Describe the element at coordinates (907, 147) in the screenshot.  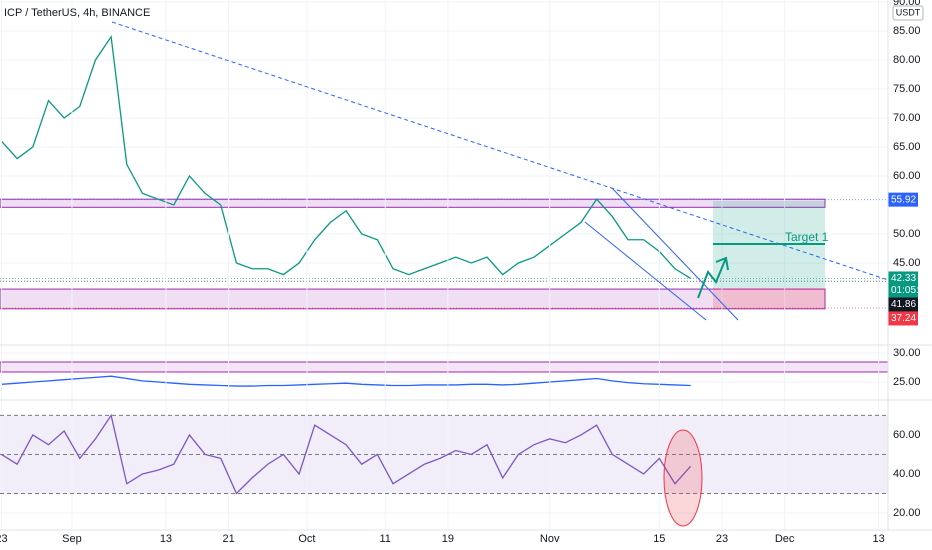
I see `y-tick-label: 65.00` at that location.